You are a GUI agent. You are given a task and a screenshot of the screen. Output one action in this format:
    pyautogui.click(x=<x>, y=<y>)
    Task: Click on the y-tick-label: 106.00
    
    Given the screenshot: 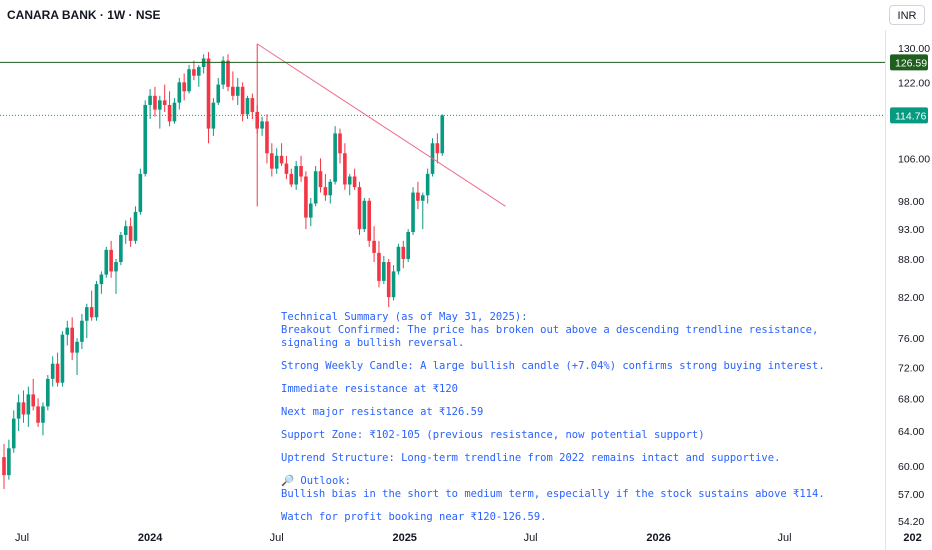 What is the action you would take?
    pyautogui.click(x=914, y=159)
    